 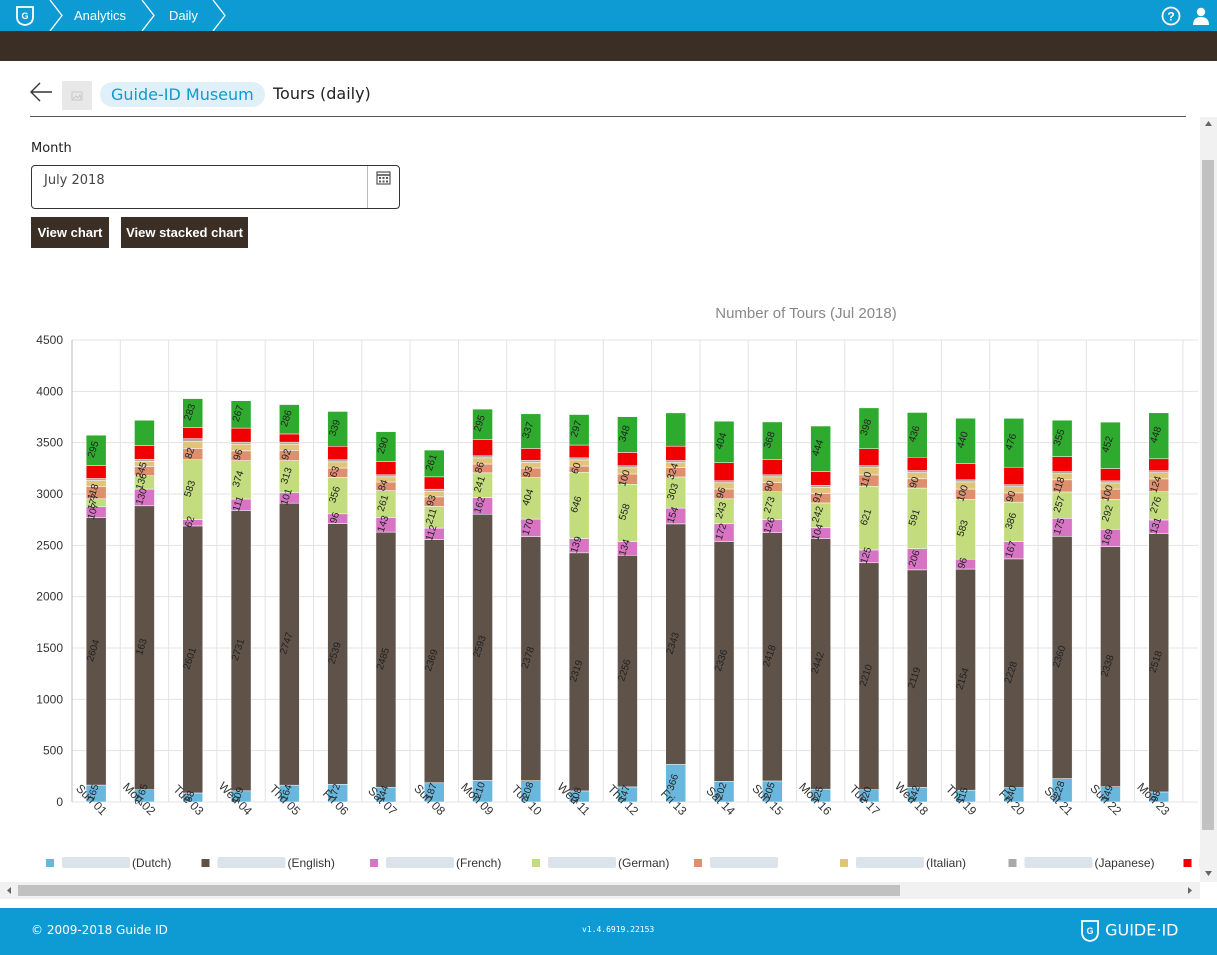 What do you see at coordinates (190, 522) in the screenshot?
I see `bar-value-label: 62` at bounding box center [190, 522].